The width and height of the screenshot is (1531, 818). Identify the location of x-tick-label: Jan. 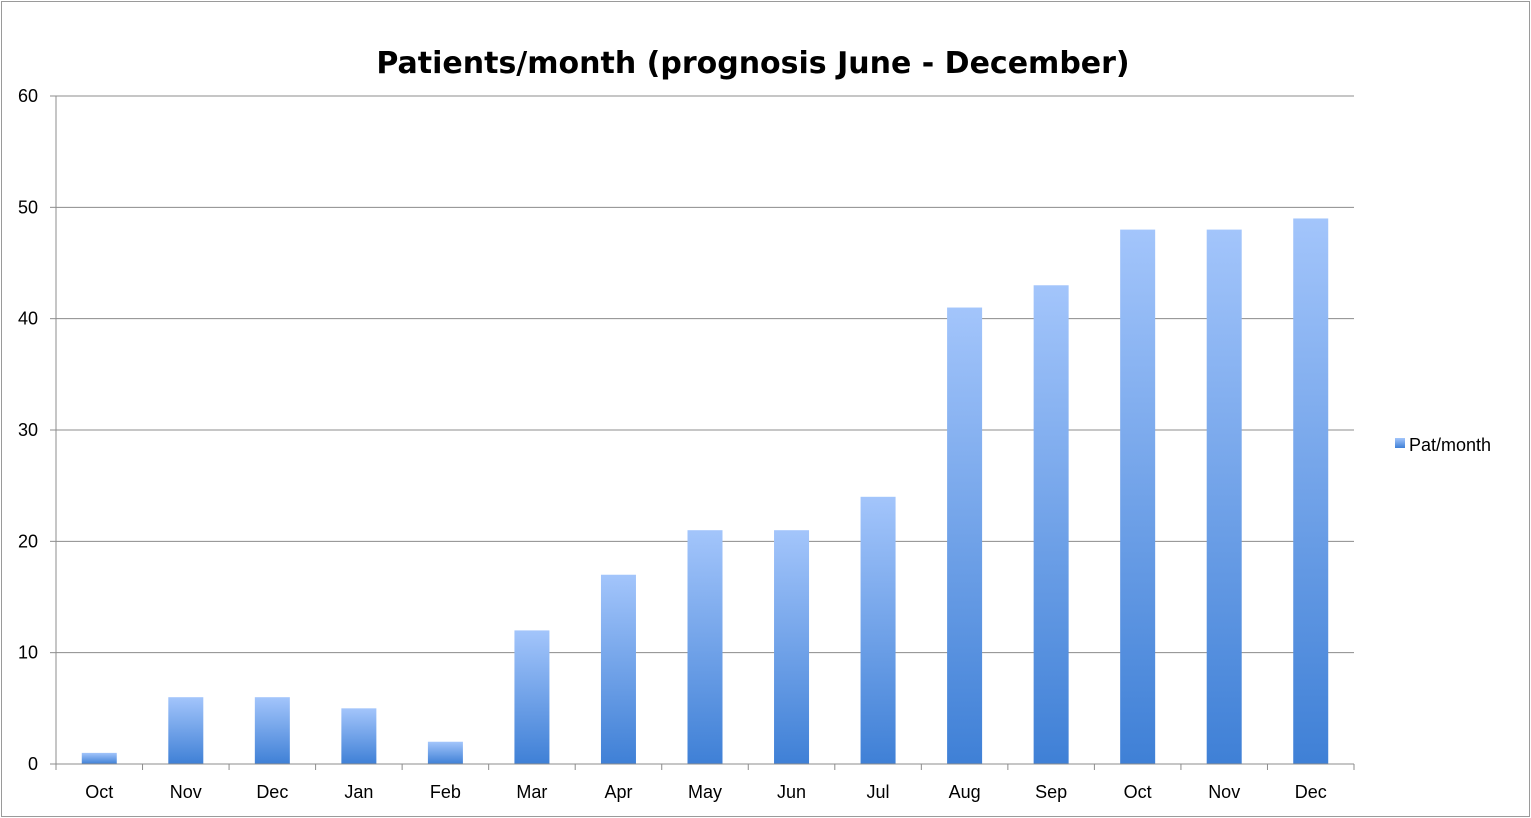
(358, 792).